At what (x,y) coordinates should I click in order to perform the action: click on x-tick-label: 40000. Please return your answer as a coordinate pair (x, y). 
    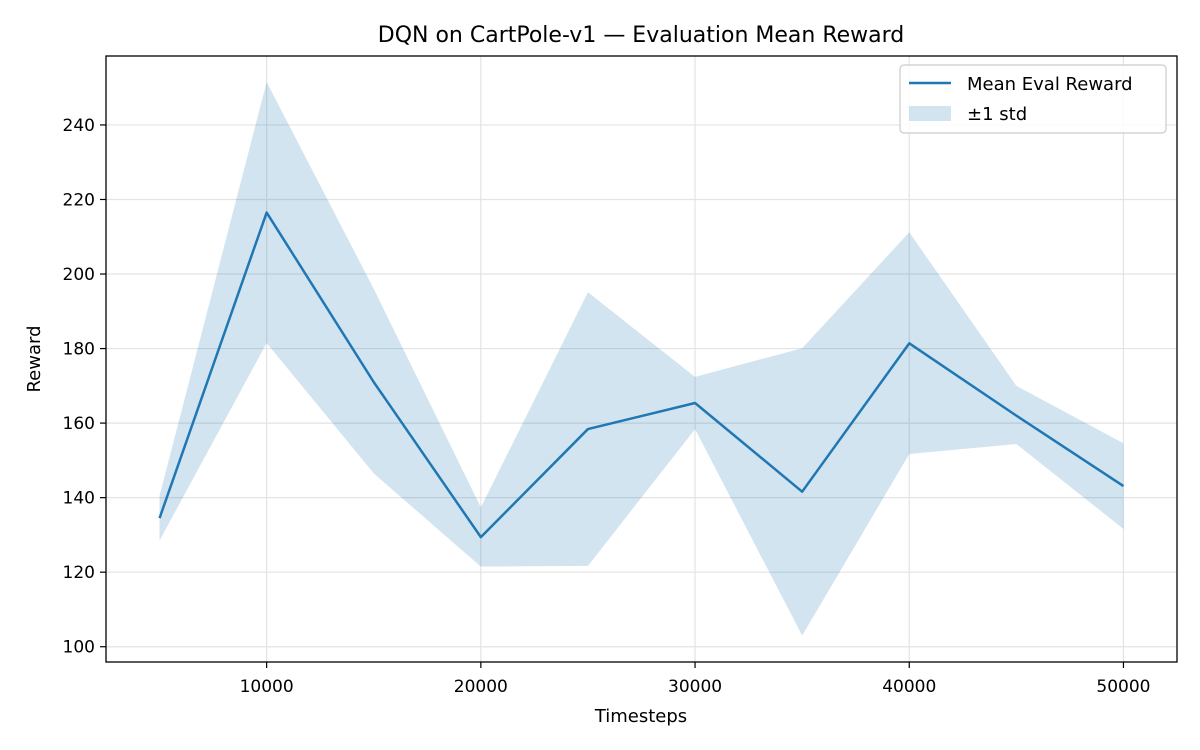
    Looking at the image, I should click on (909, 687).